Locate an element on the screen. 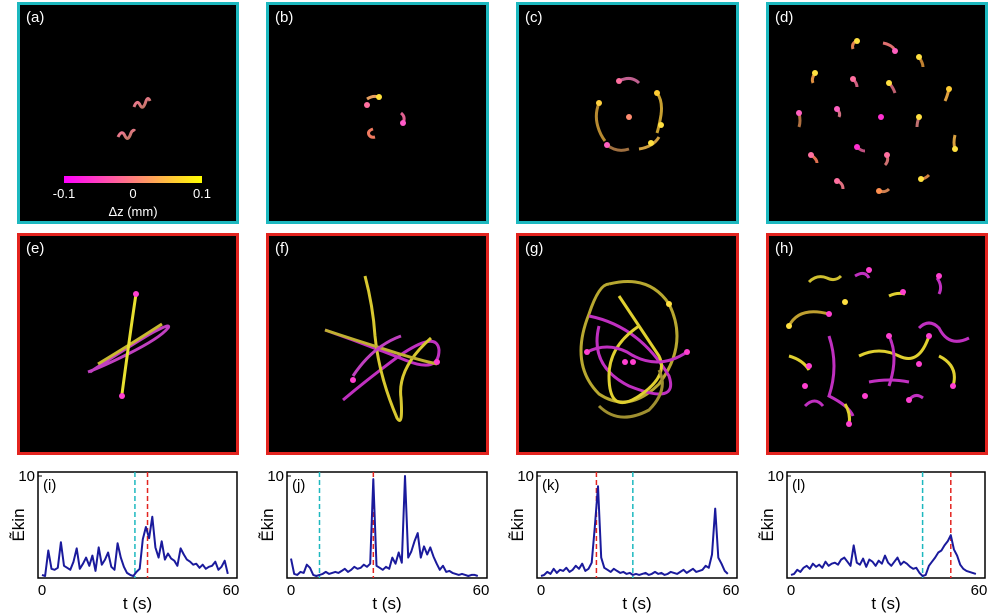 The image size is (997, 613). trajectory-plot-h is located at coordinates (878, 347).